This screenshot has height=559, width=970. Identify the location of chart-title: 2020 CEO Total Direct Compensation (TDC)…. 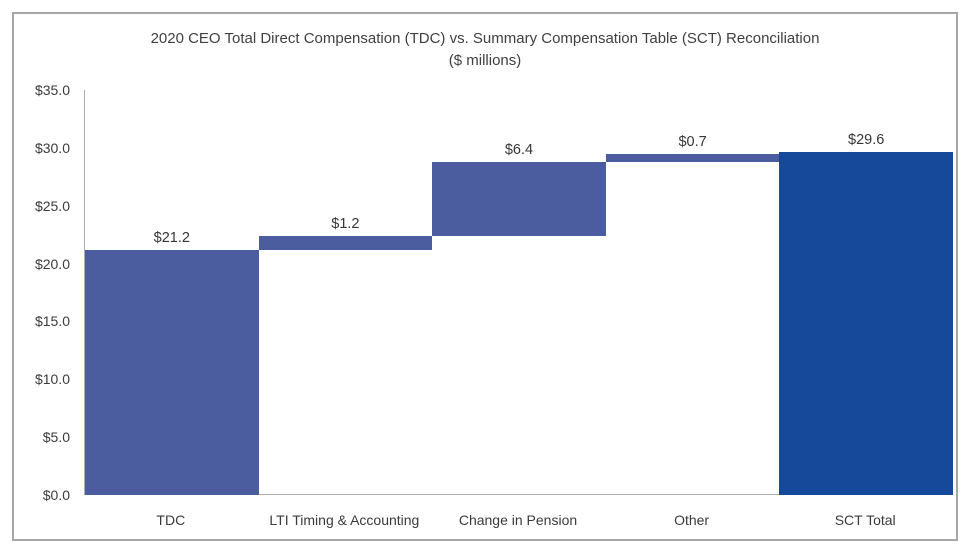
(485, 38).